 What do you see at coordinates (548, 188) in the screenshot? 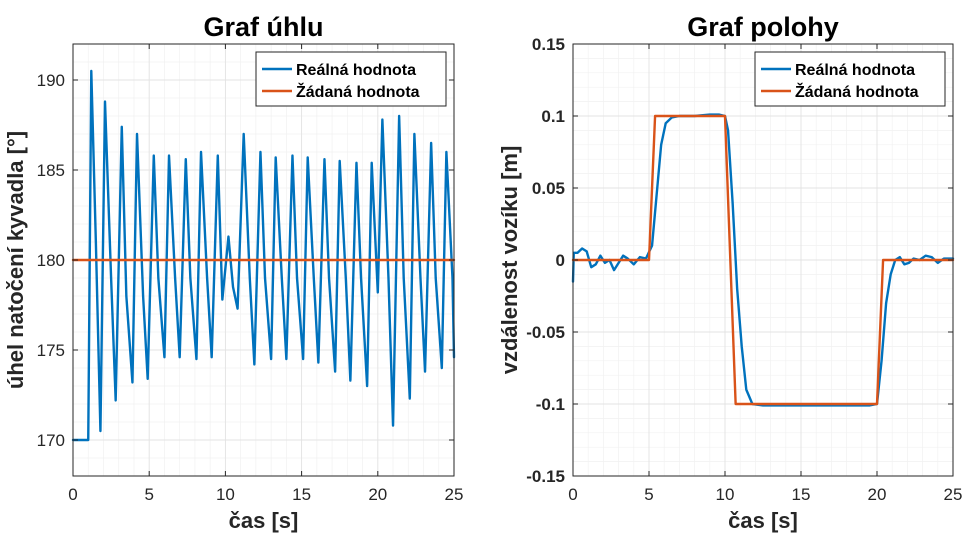
I see `y-tick-label: 0.05` at bounding box center [548, 188].